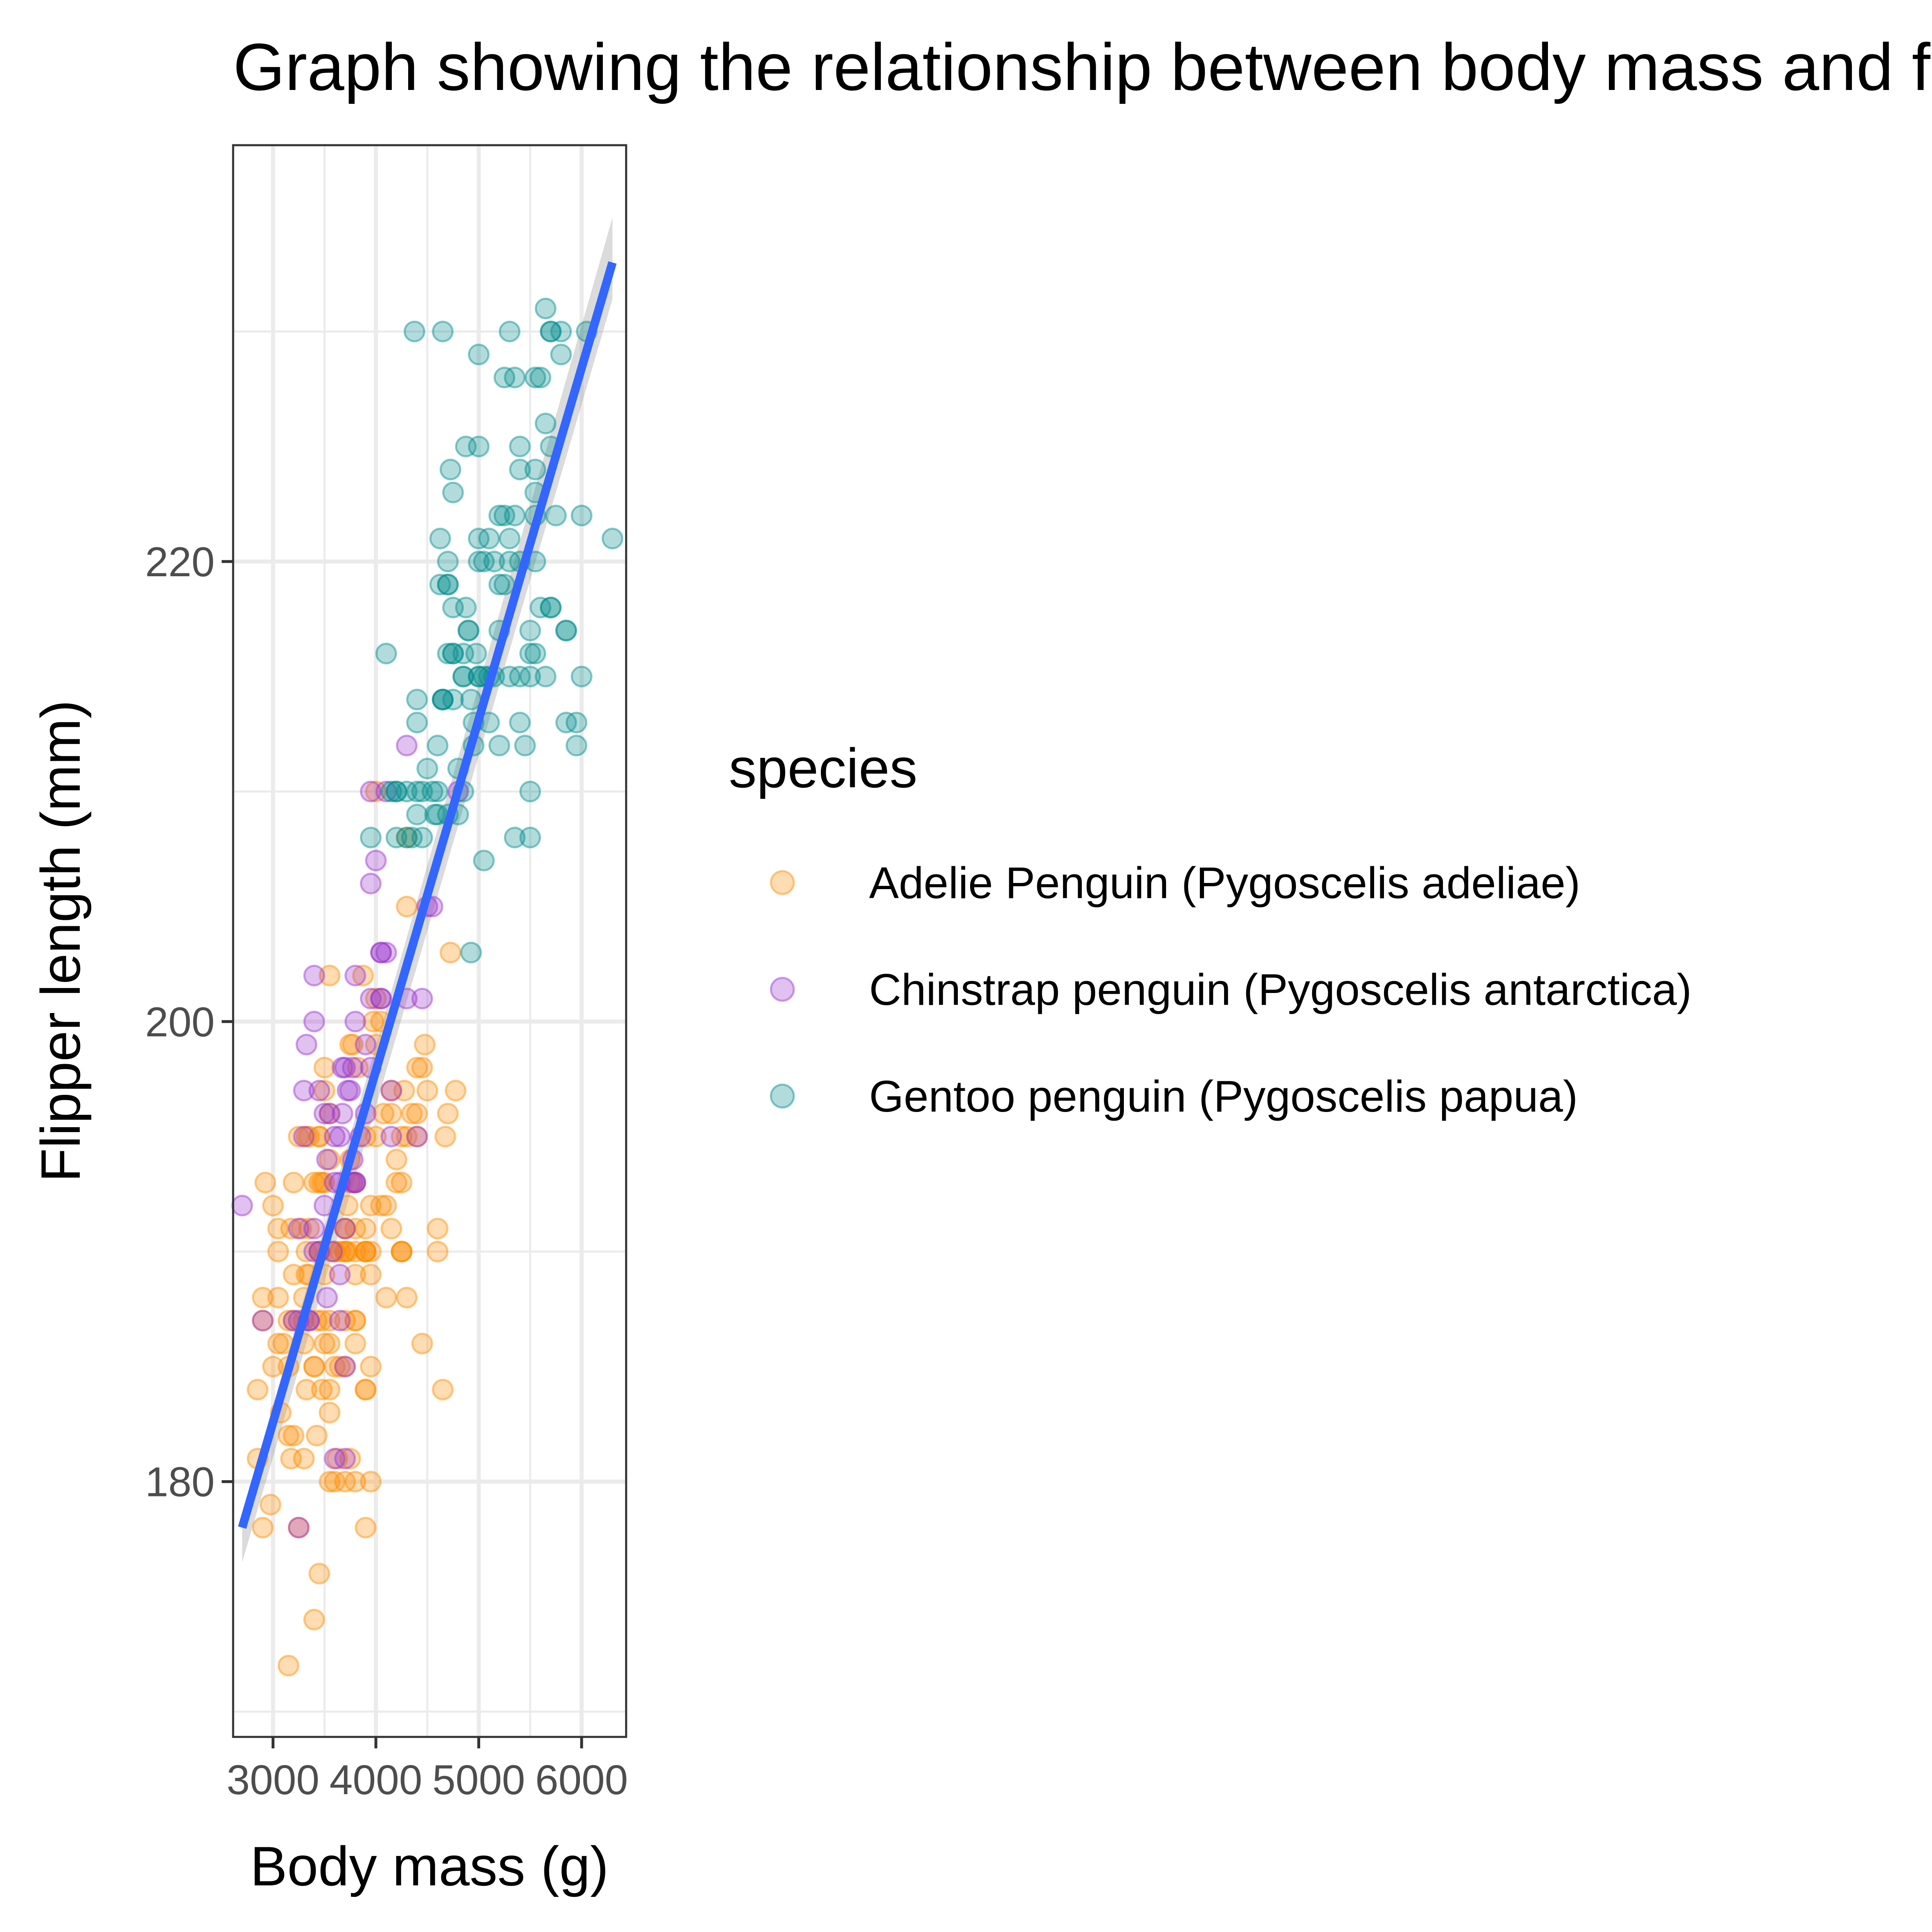  What do you see at coordinates (427, 1770) in the screenshot?
I see `x-axis: 3000 4000 5000 6000` at bounding box center [427, 1770].